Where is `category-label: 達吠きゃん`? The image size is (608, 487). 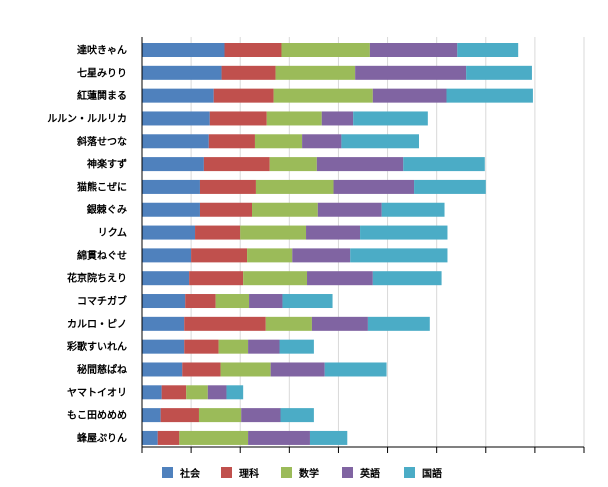
category-label: 達吠きゃん is located at coordinates (102, 50).